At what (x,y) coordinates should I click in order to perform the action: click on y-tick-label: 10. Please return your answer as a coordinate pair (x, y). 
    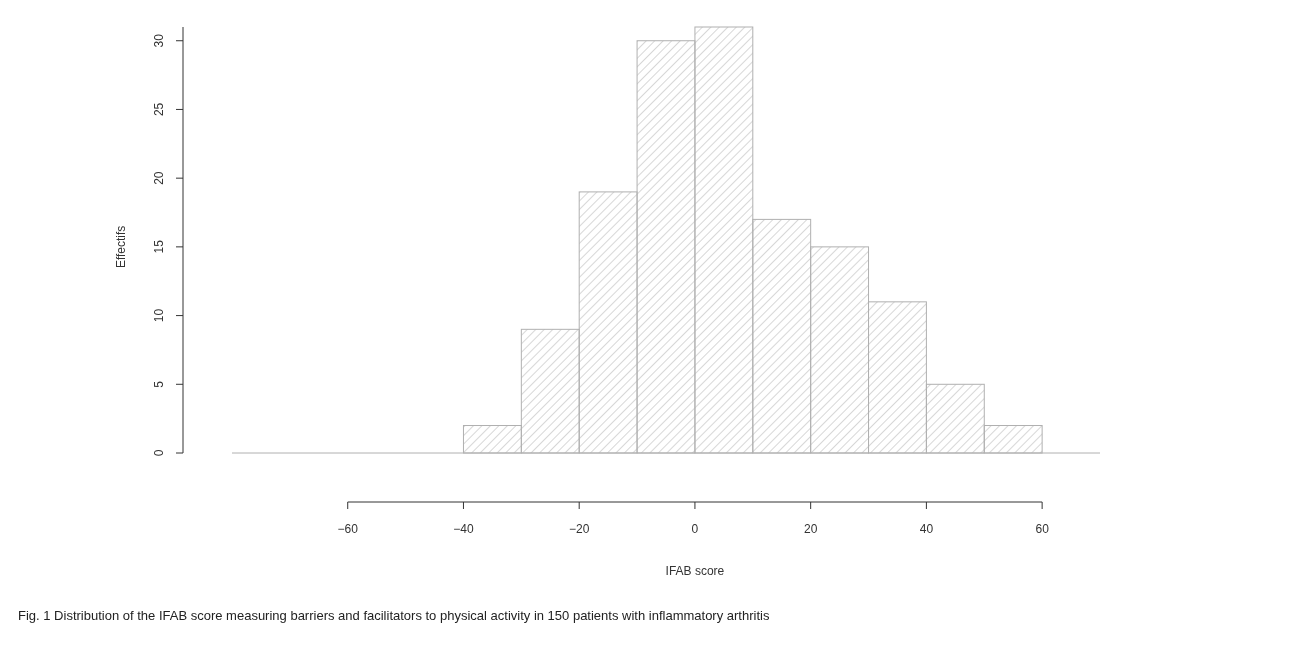
    Looking at the image, I should click on (159, 315).